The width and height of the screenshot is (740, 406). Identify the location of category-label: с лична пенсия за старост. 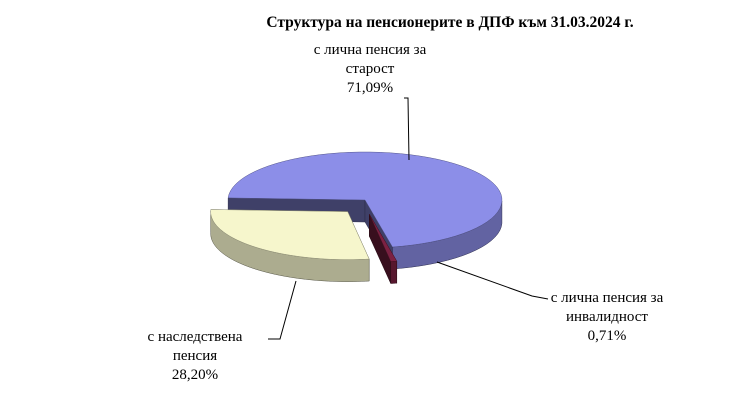
(370, 59).